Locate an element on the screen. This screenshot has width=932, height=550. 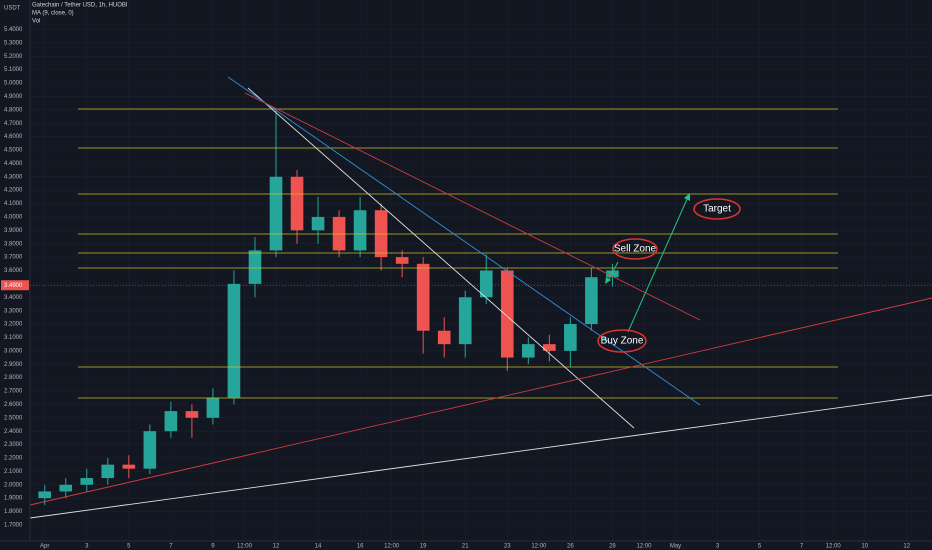
y-tick-label: 4.5000 is located at coordinates (13, 151).